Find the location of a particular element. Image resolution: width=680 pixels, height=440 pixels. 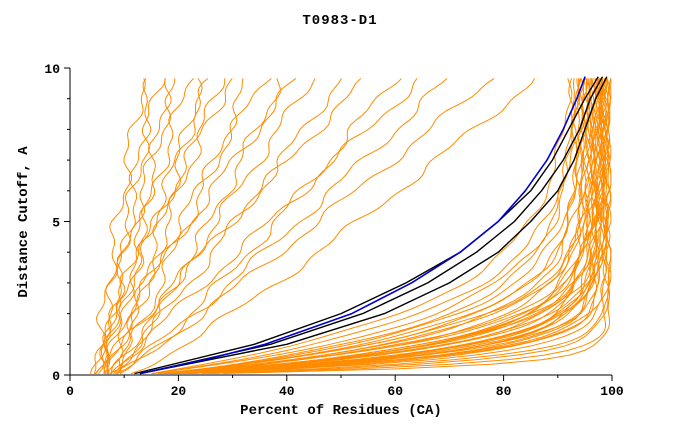

y-tick-label: 0 is located at coordinates (56, 376).